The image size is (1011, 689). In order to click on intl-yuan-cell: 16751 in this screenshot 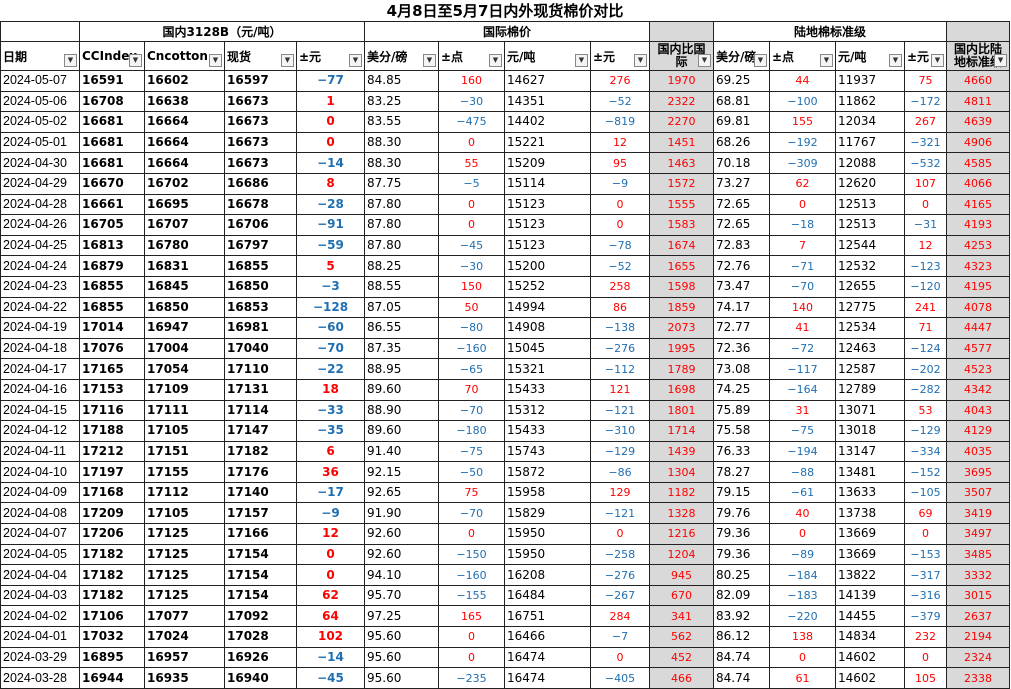, I will do `click(547, 616)`.